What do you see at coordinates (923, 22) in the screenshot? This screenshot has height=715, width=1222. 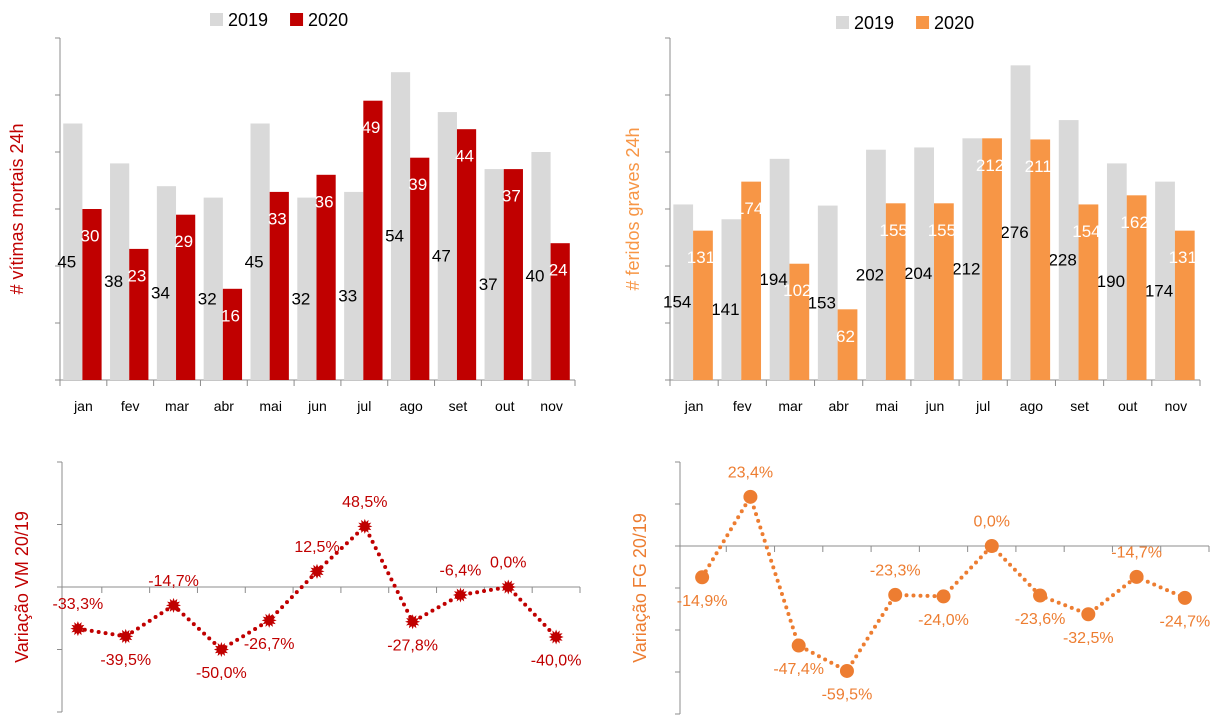 I see `legend-swatch` at bounding box center [923, 22].